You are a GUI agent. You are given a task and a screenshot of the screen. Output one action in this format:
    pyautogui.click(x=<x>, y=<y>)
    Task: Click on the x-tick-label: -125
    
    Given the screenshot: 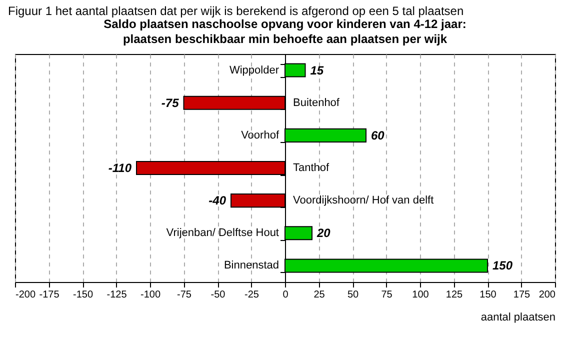 What is the action you would take?
    pyautogui.click(x=117, y=295)
    